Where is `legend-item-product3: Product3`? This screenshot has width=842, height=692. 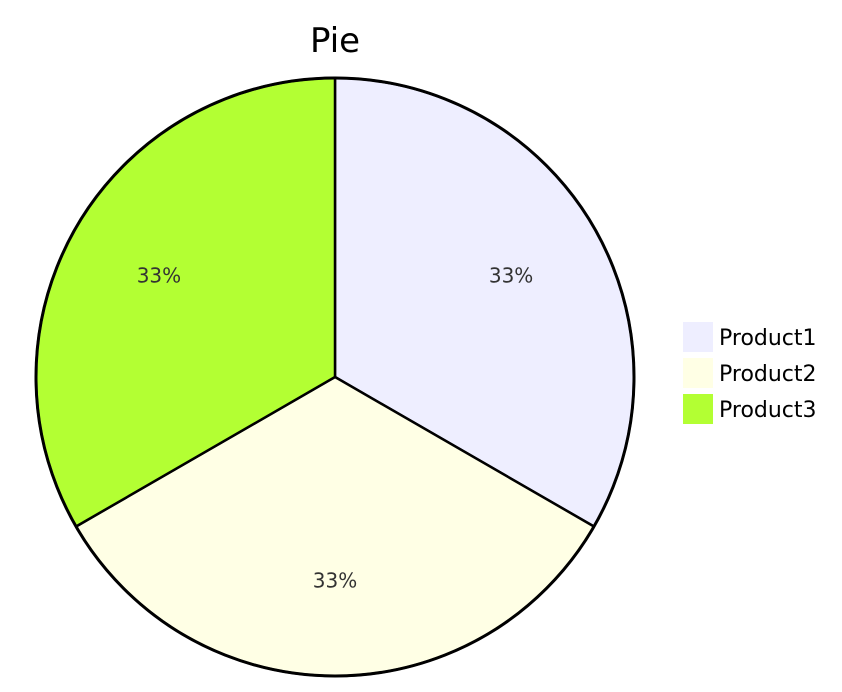 legend-item-product3: Product3 is located at coordinates (750, 409).